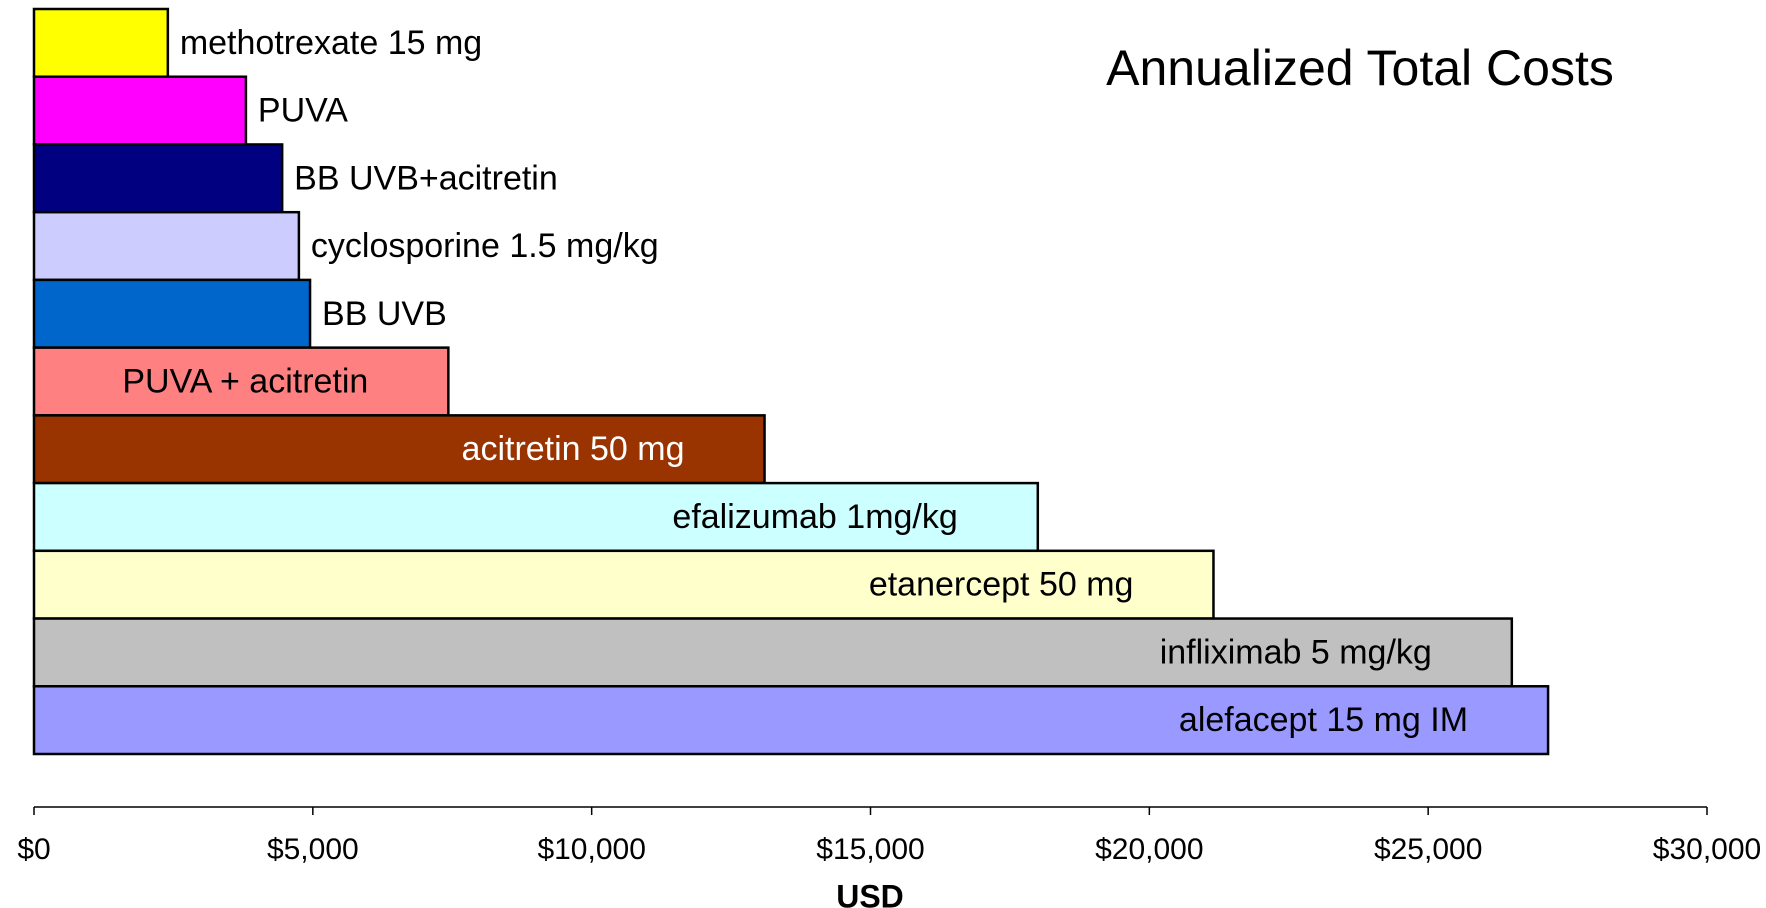 This screenshot has width=1766, height=908. I want to click on x-tick-label: $30,000, so click(1707, 849).